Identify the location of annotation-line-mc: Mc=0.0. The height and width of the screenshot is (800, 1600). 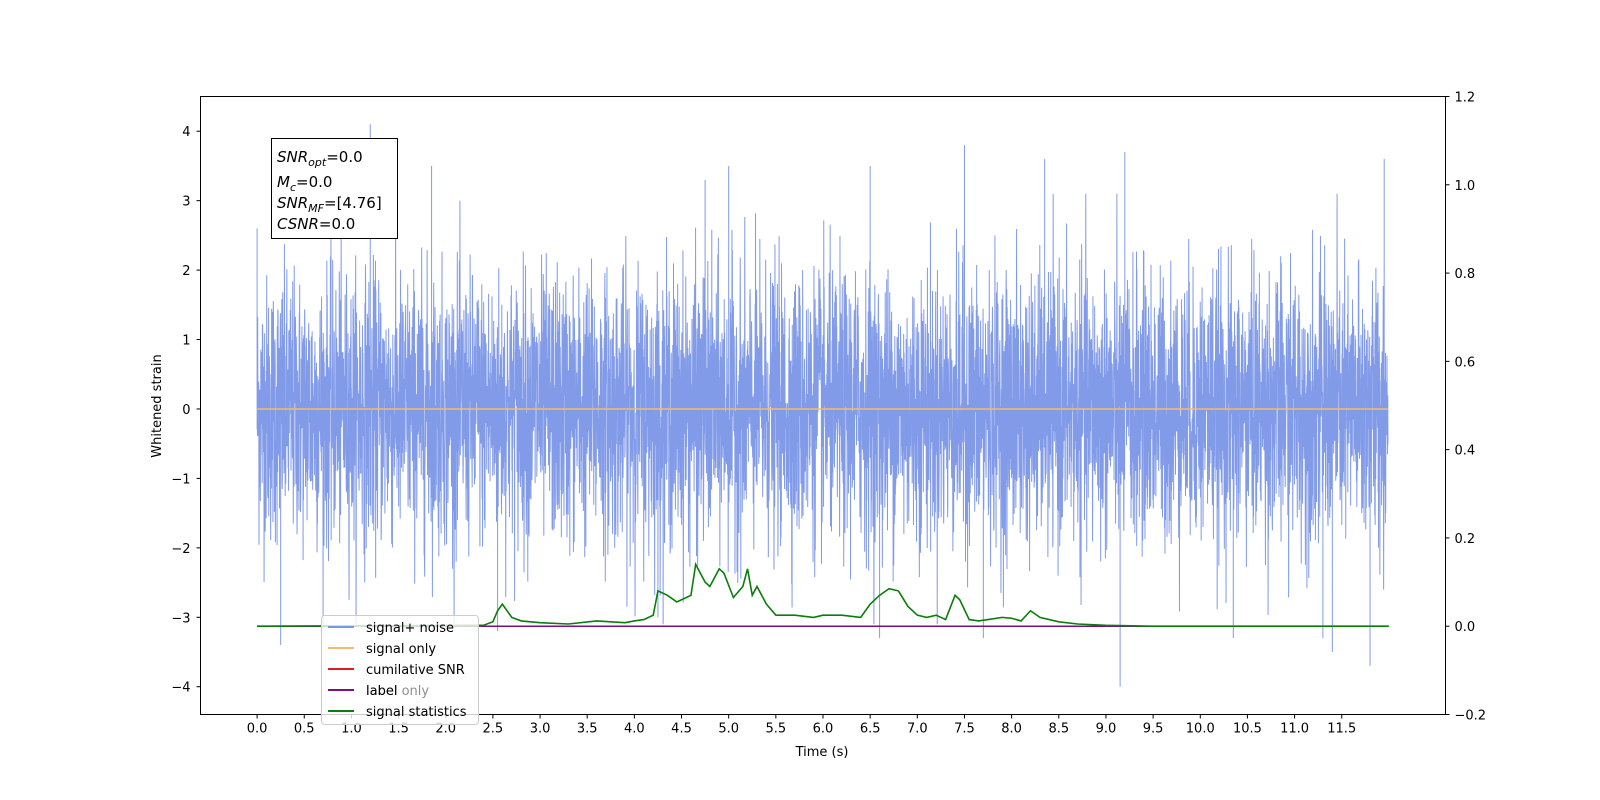
(304, 183).